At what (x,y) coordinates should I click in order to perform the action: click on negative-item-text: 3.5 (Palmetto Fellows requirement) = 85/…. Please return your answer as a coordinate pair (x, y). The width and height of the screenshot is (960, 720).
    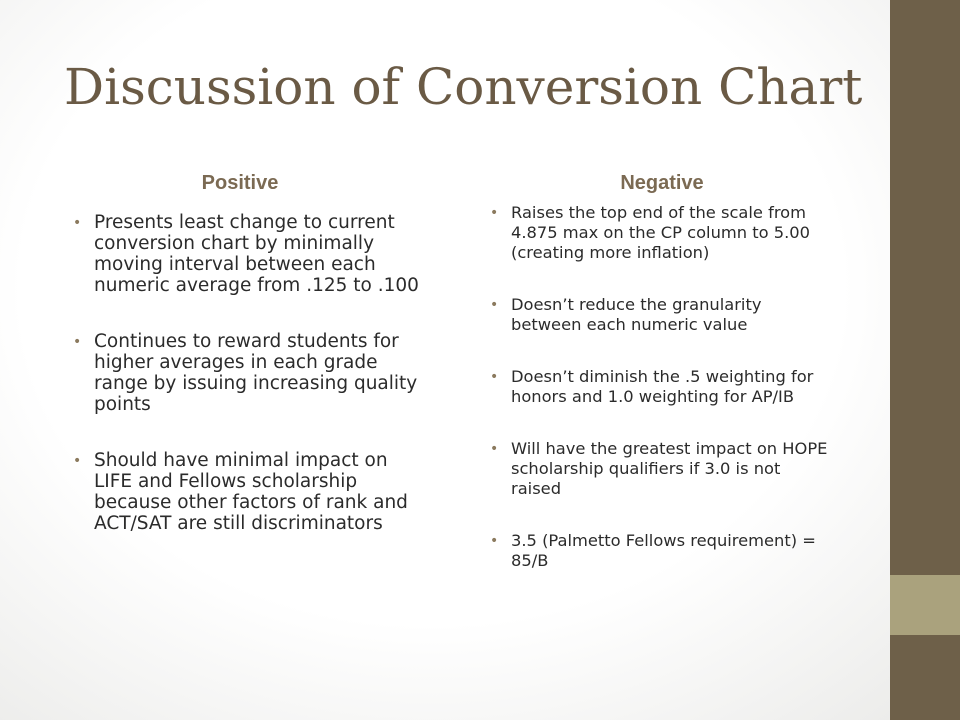
    Looking at the image, I should click on (663, 550).